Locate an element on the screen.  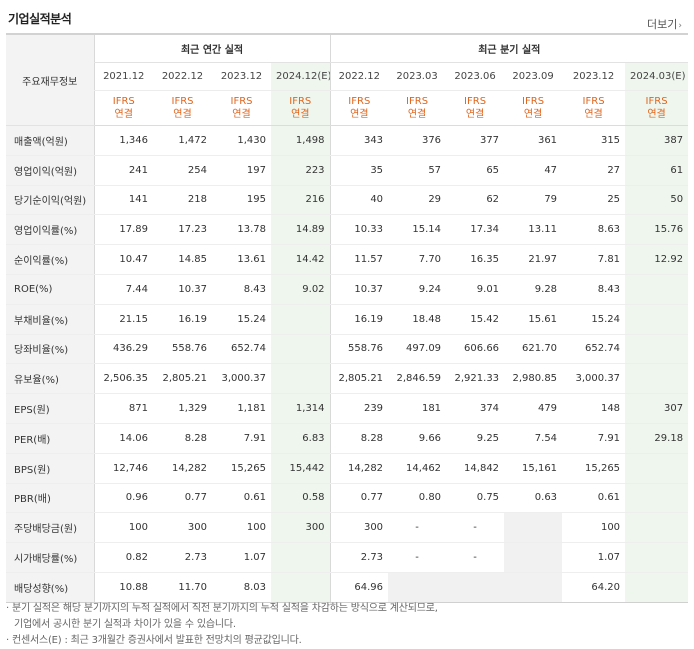
table-cell: 1,472 is located at coordinates (182, 140).